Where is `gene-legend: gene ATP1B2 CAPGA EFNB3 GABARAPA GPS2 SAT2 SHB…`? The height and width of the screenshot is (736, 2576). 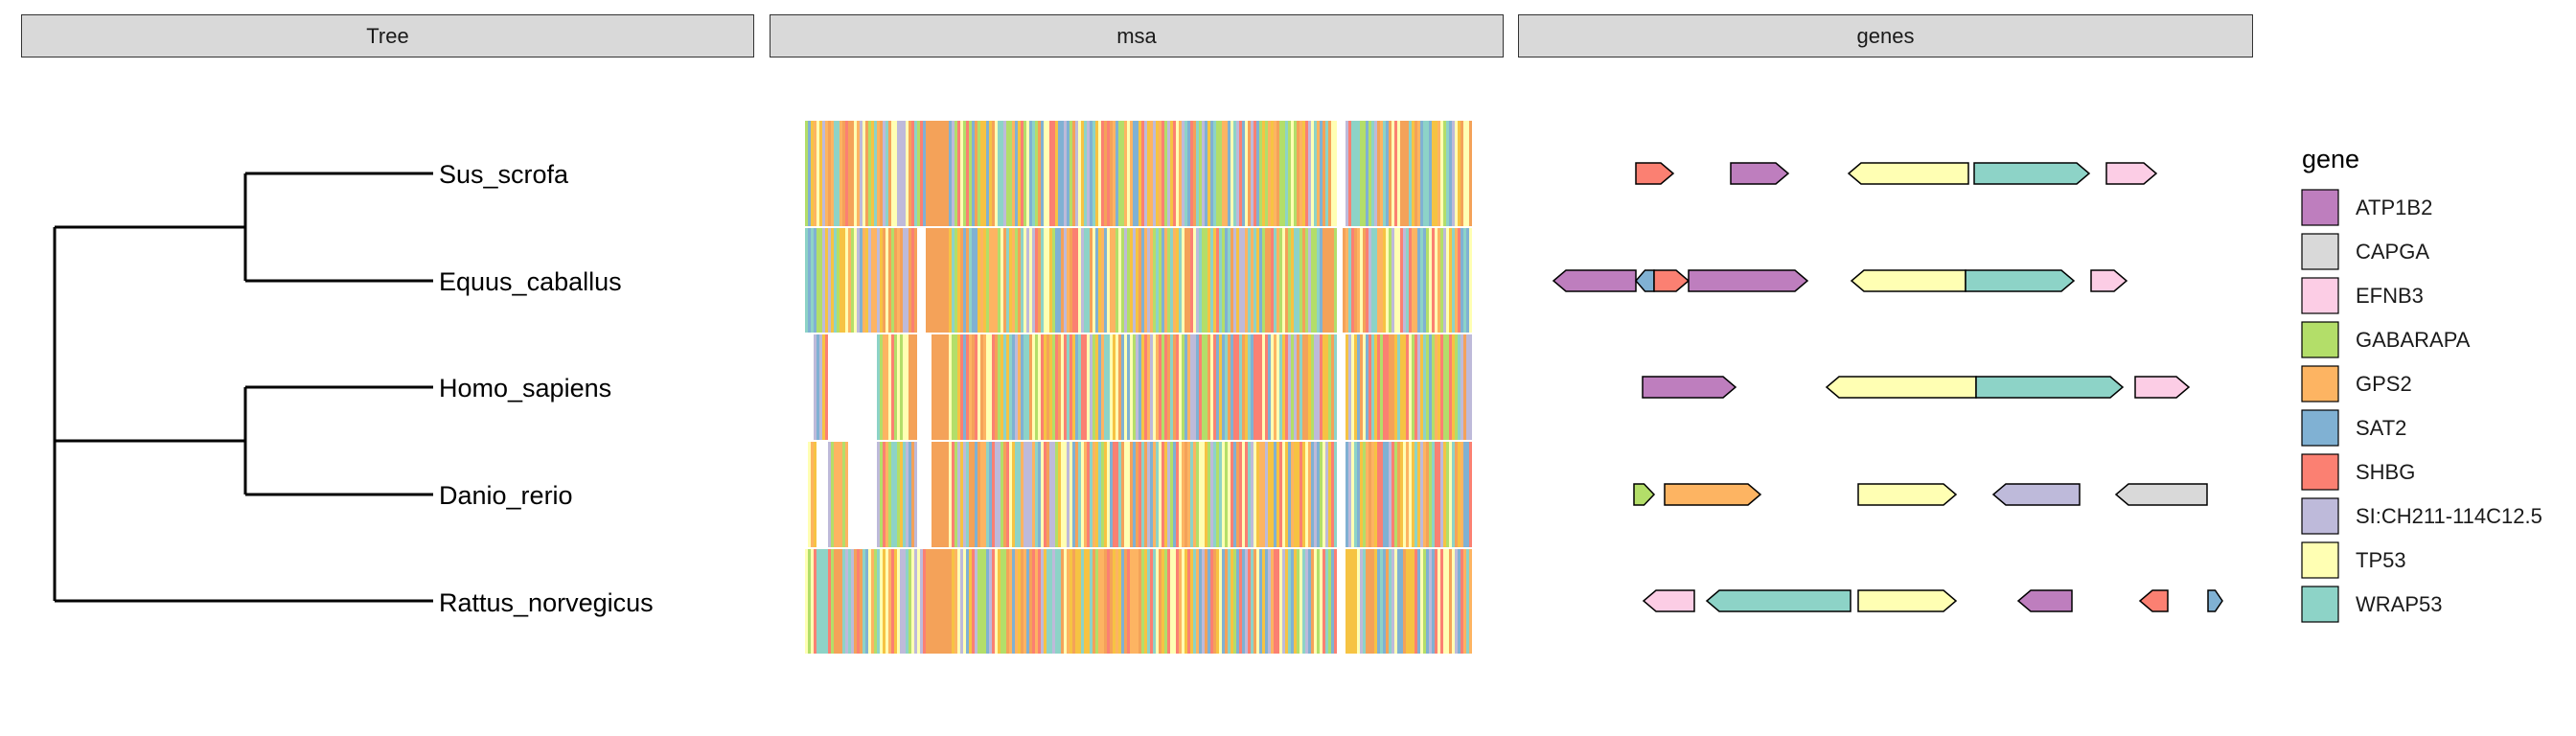 gene-legend: gene ATP1B2 CAPGA EFNB3 GABARAPA GPS2 SAT2 SHB… is located at coordinates (2421, 384).